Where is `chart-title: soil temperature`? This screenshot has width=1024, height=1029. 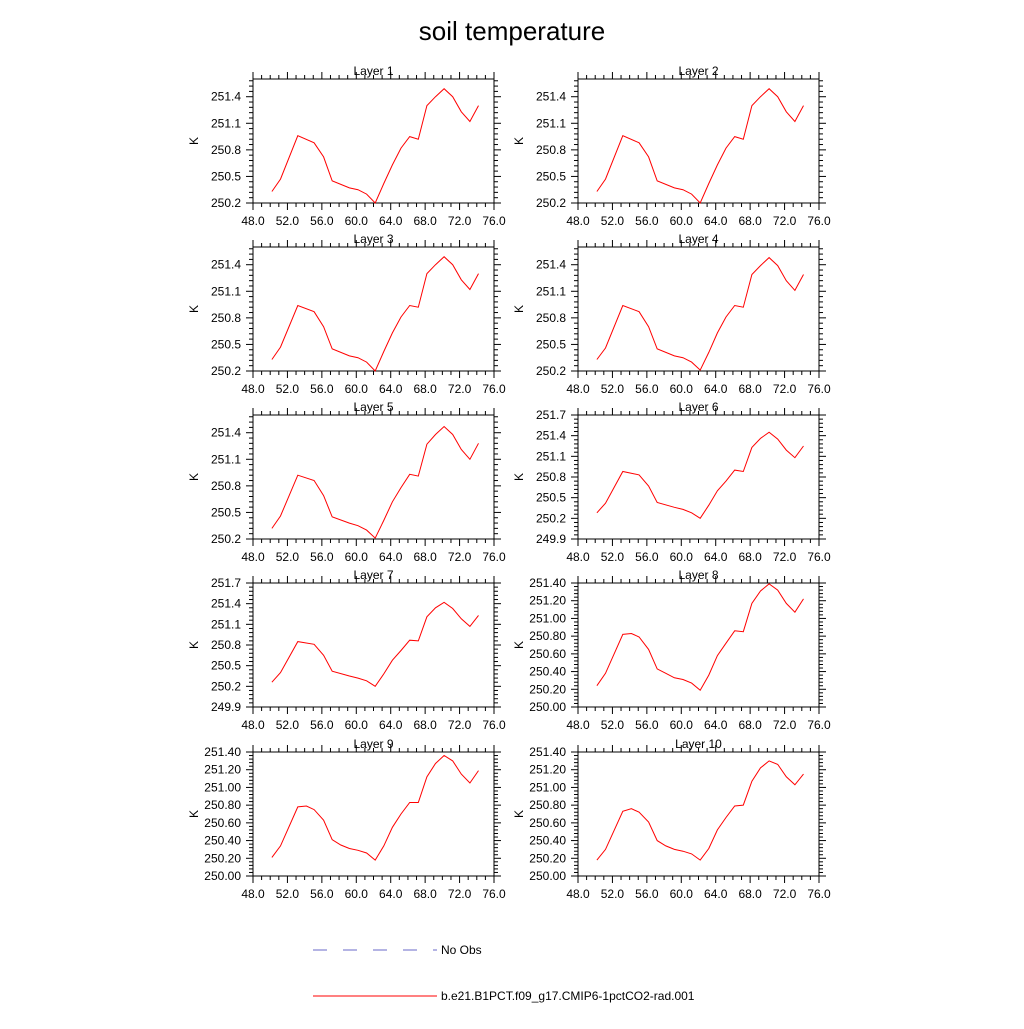
chart-title: soil temperature is located at coordinates (512, 31).